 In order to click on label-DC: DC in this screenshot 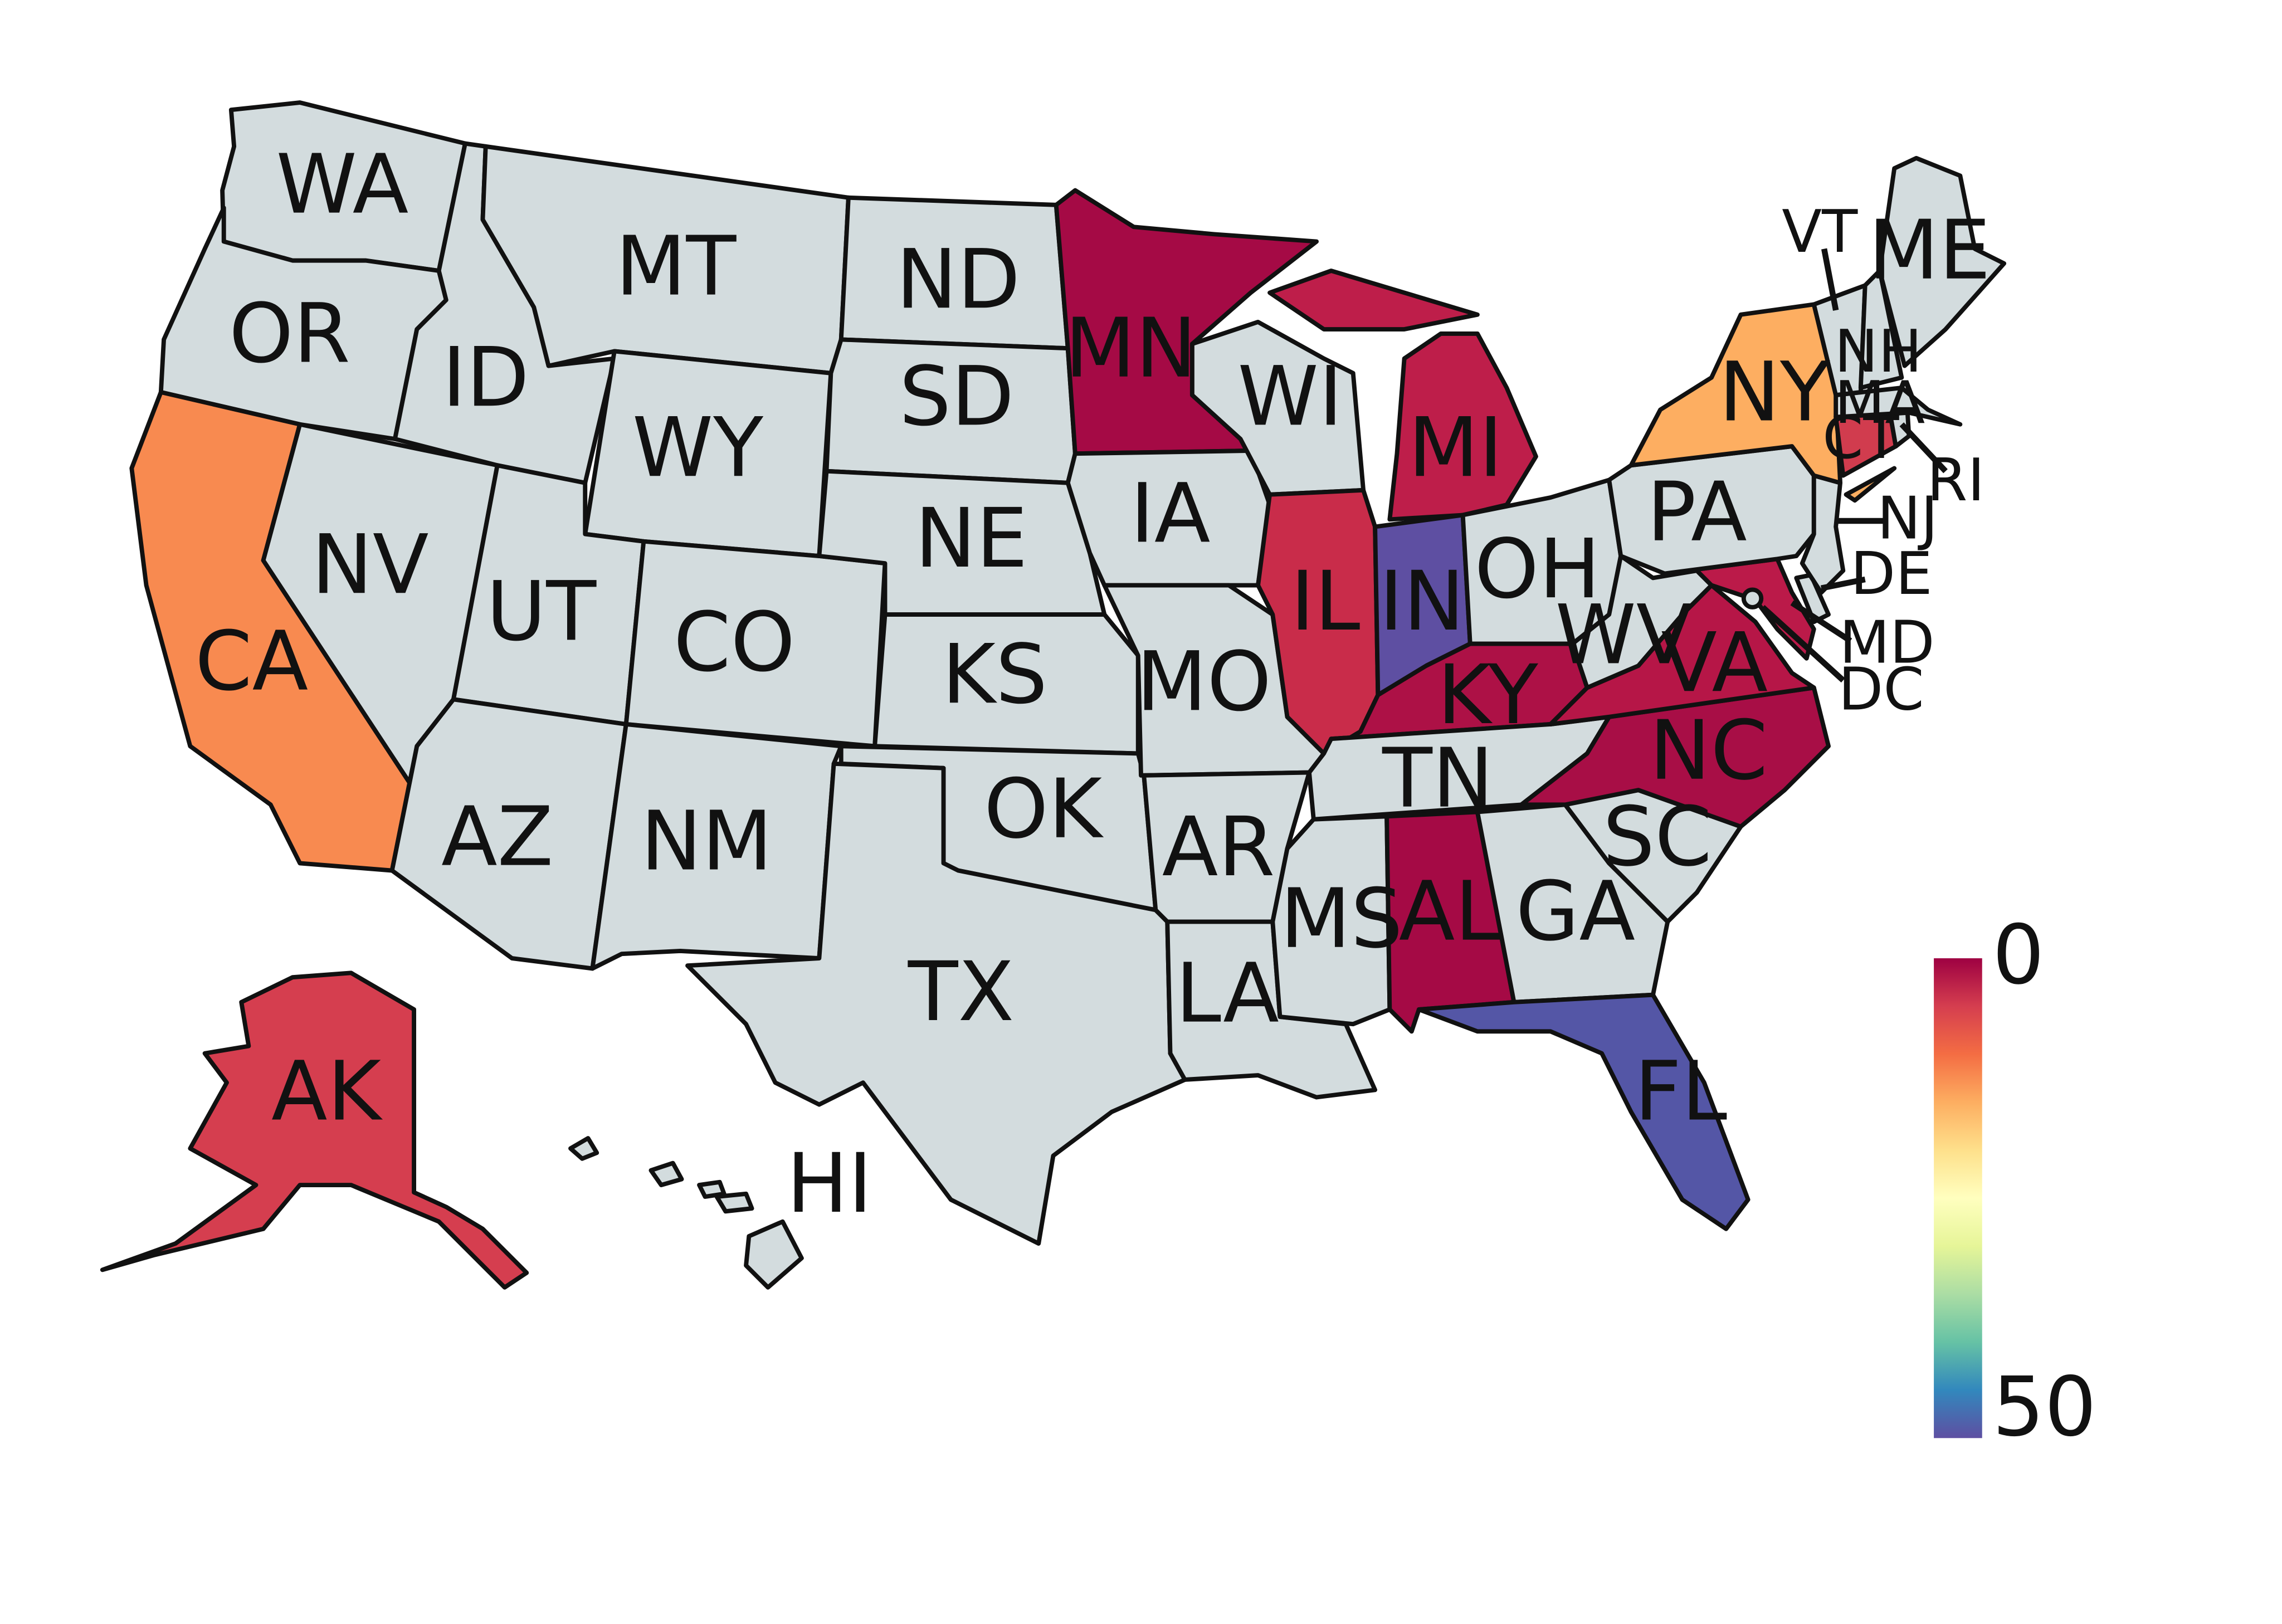, I will do `click(1881, 690)`.